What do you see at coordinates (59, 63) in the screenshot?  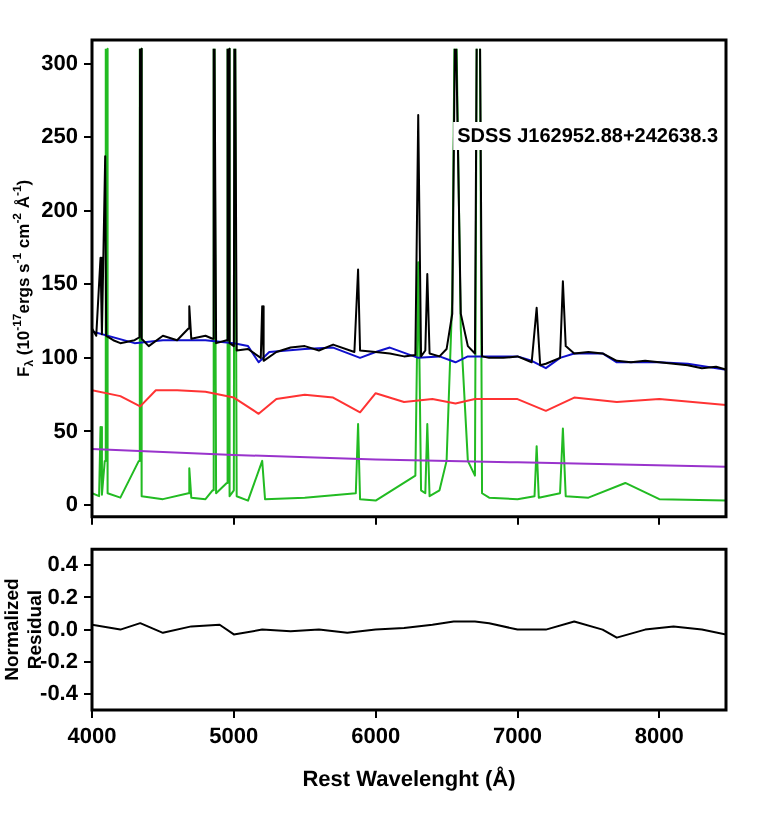 I see `y-tick-label: 300` at bounding box center [59, 63].